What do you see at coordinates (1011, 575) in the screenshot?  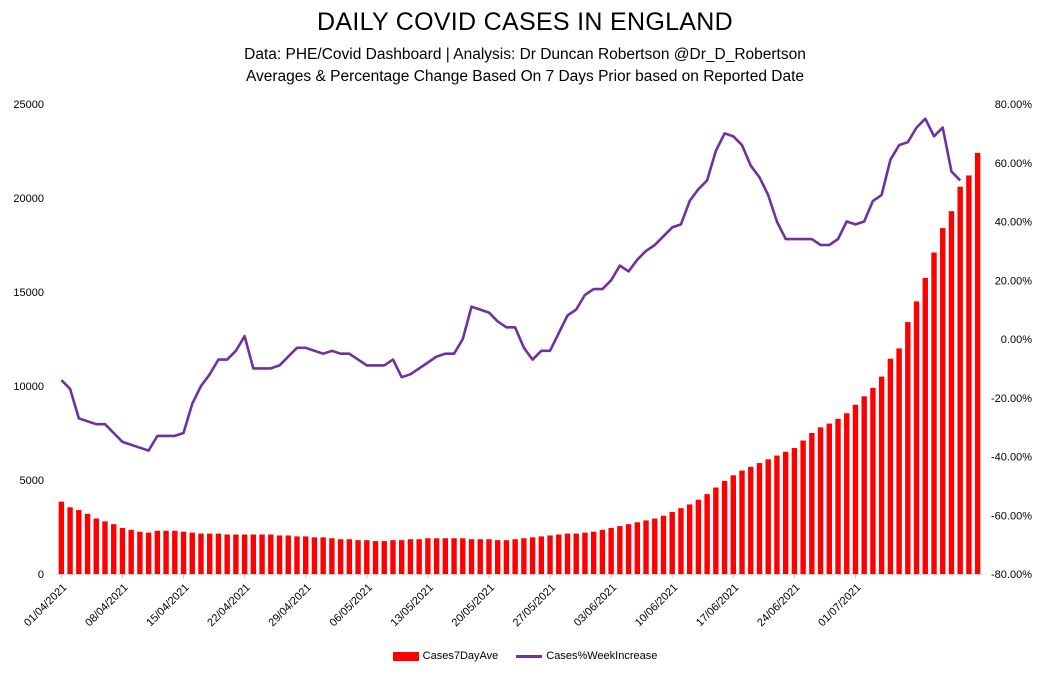 I see `y-right-tick-label: -80.00%` at bounding box center [1011, 575].